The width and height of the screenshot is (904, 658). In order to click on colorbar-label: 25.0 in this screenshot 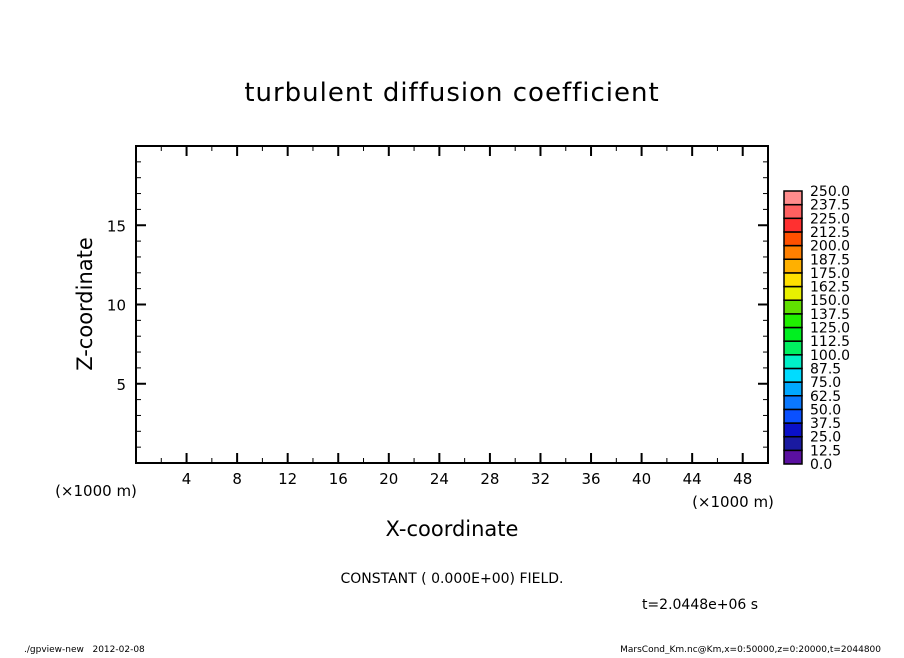, I will do `click(825, 438)`.